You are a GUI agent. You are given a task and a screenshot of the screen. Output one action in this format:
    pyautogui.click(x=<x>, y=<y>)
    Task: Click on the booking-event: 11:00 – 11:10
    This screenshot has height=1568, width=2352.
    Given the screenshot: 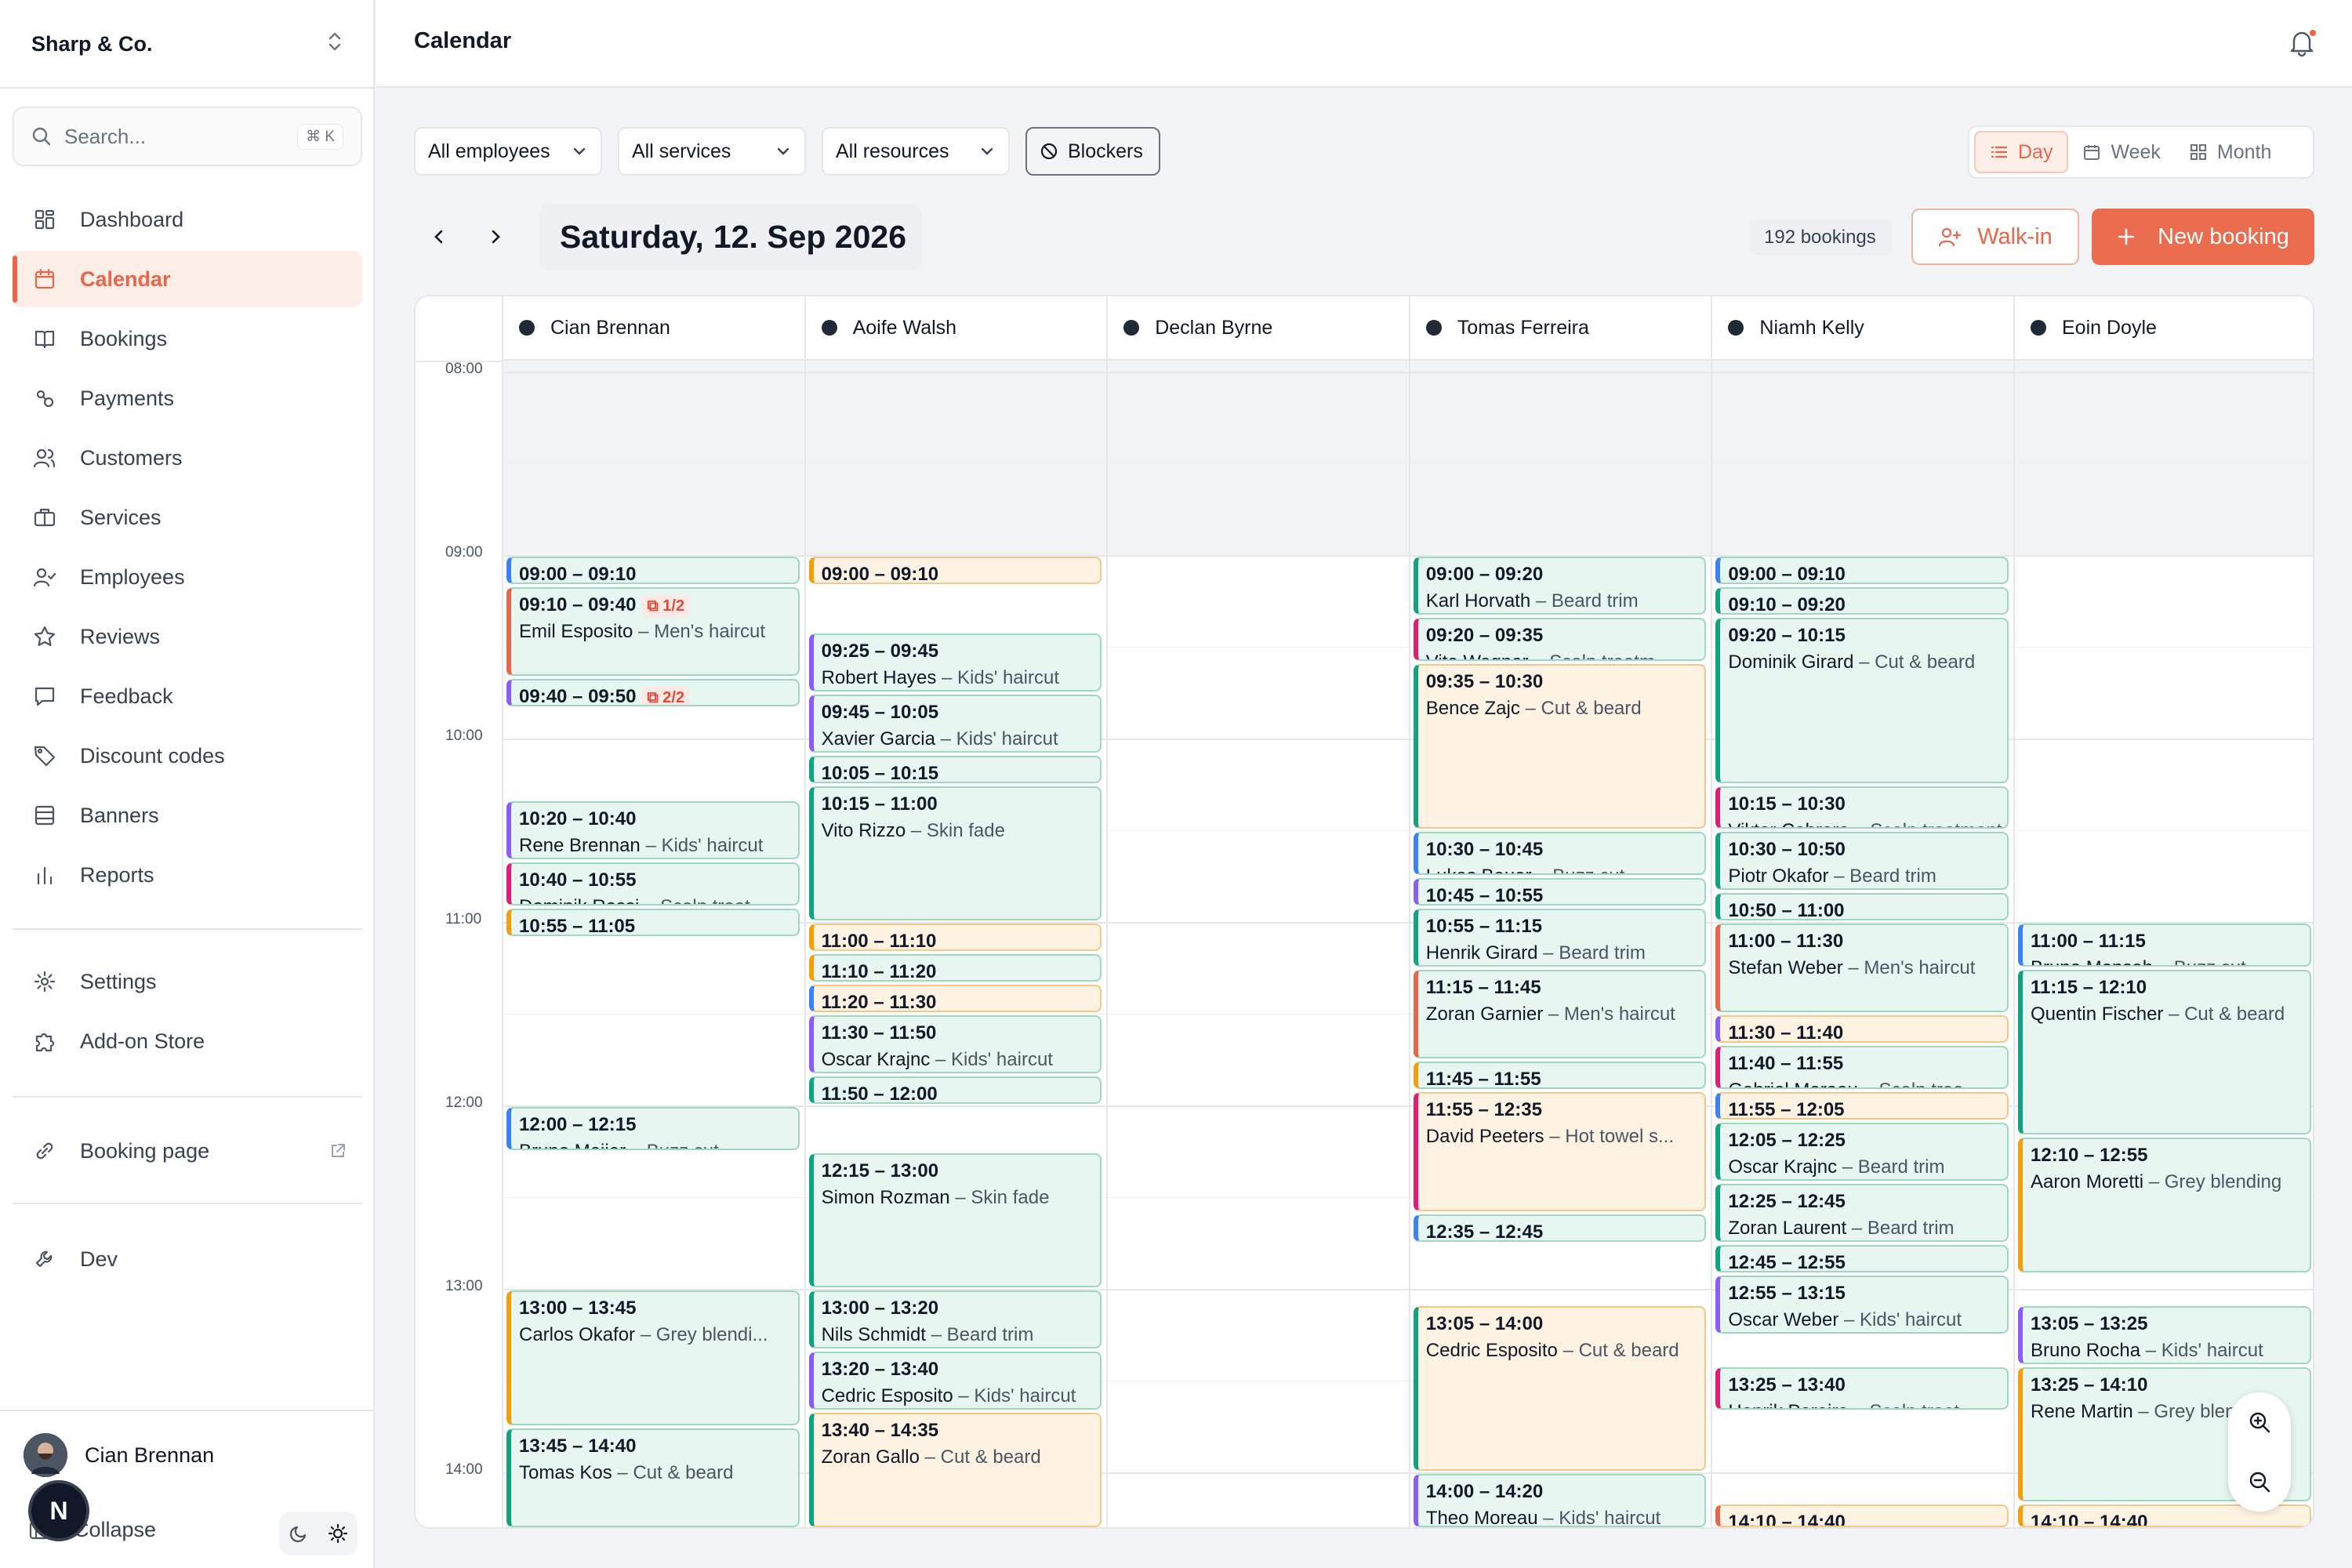 What is the action you would take?
    pyautogui.click(x=955, y=937)
    